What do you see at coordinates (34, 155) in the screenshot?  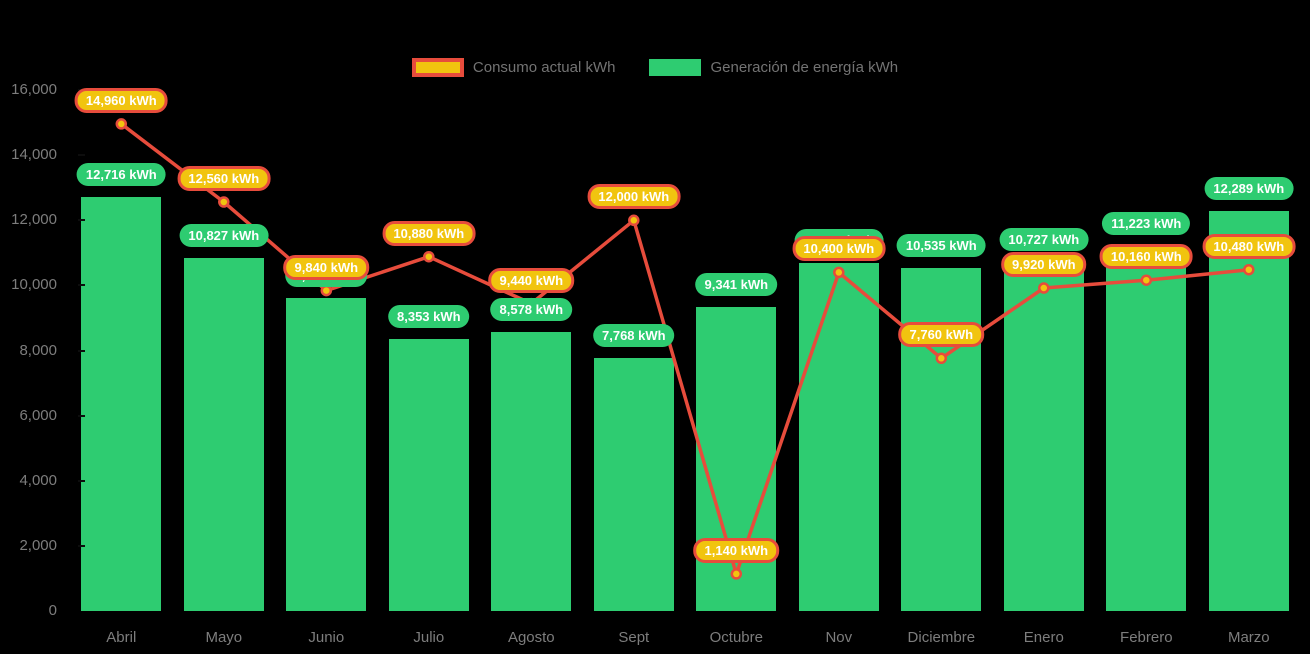 I see `y-axis-tick-label: 14,000` at bounding box center [34, 155].